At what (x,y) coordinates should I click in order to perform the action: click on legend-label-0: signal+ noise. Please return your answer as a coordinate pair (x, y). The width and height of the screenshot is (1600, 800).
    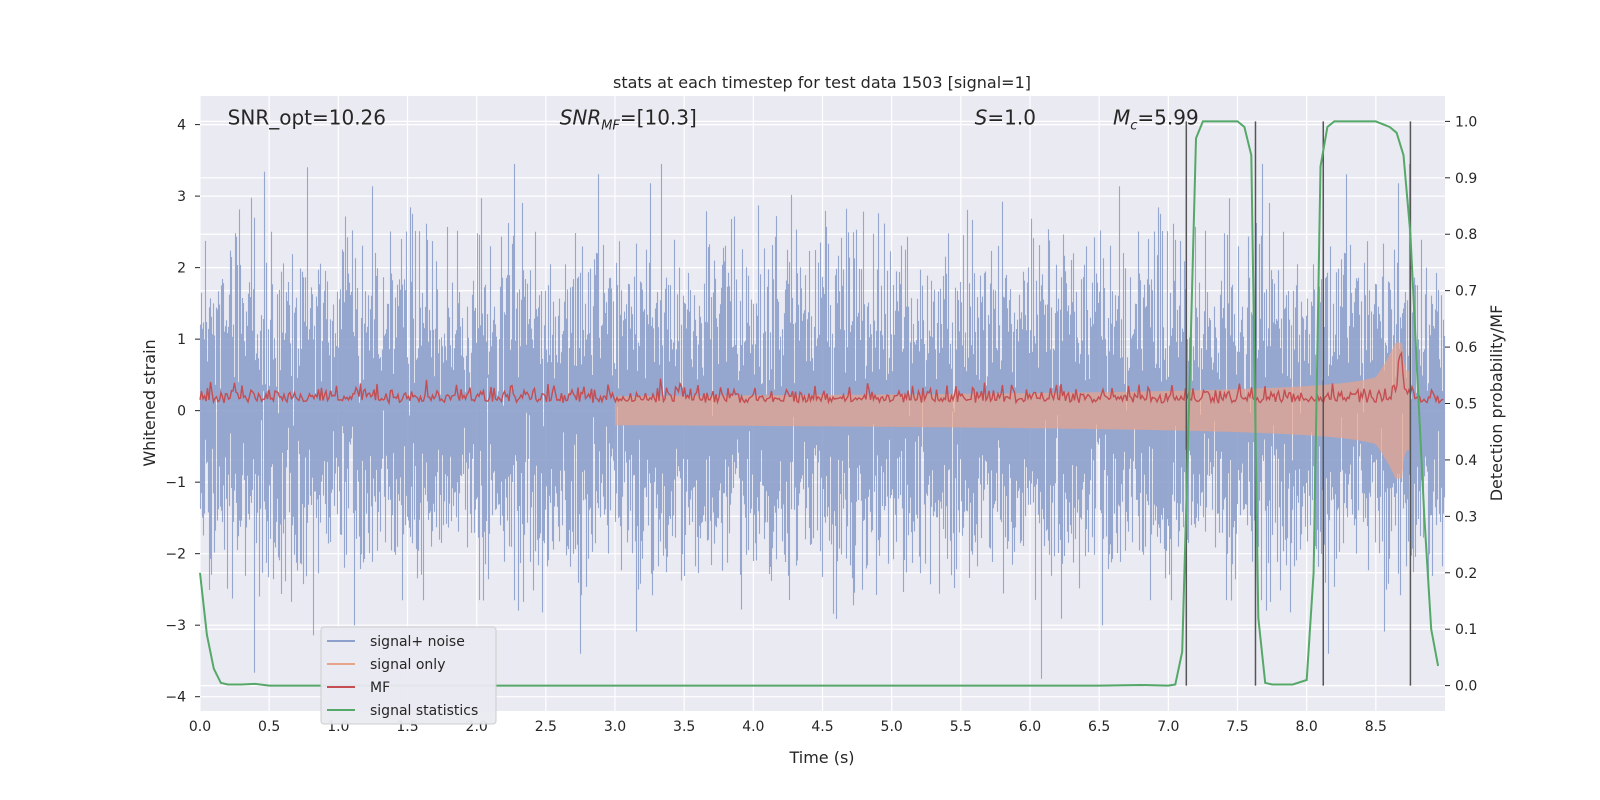
    Looking at the image, I should click on (417, 642).